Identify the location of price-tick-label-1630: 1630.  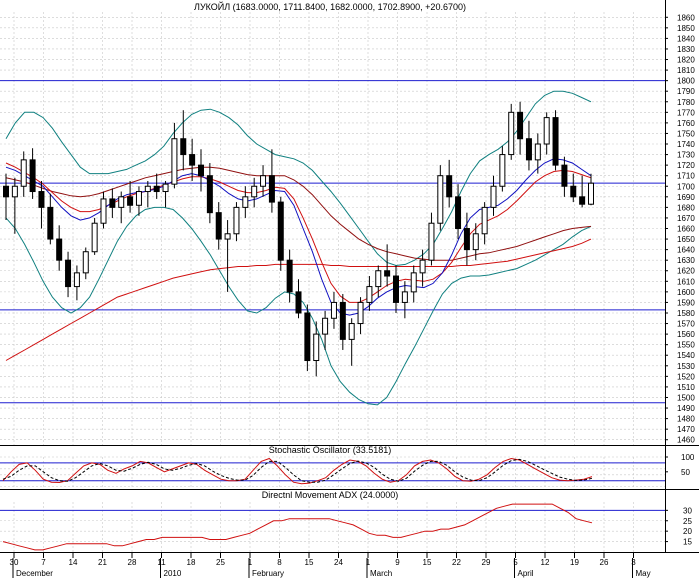
(686, 260).